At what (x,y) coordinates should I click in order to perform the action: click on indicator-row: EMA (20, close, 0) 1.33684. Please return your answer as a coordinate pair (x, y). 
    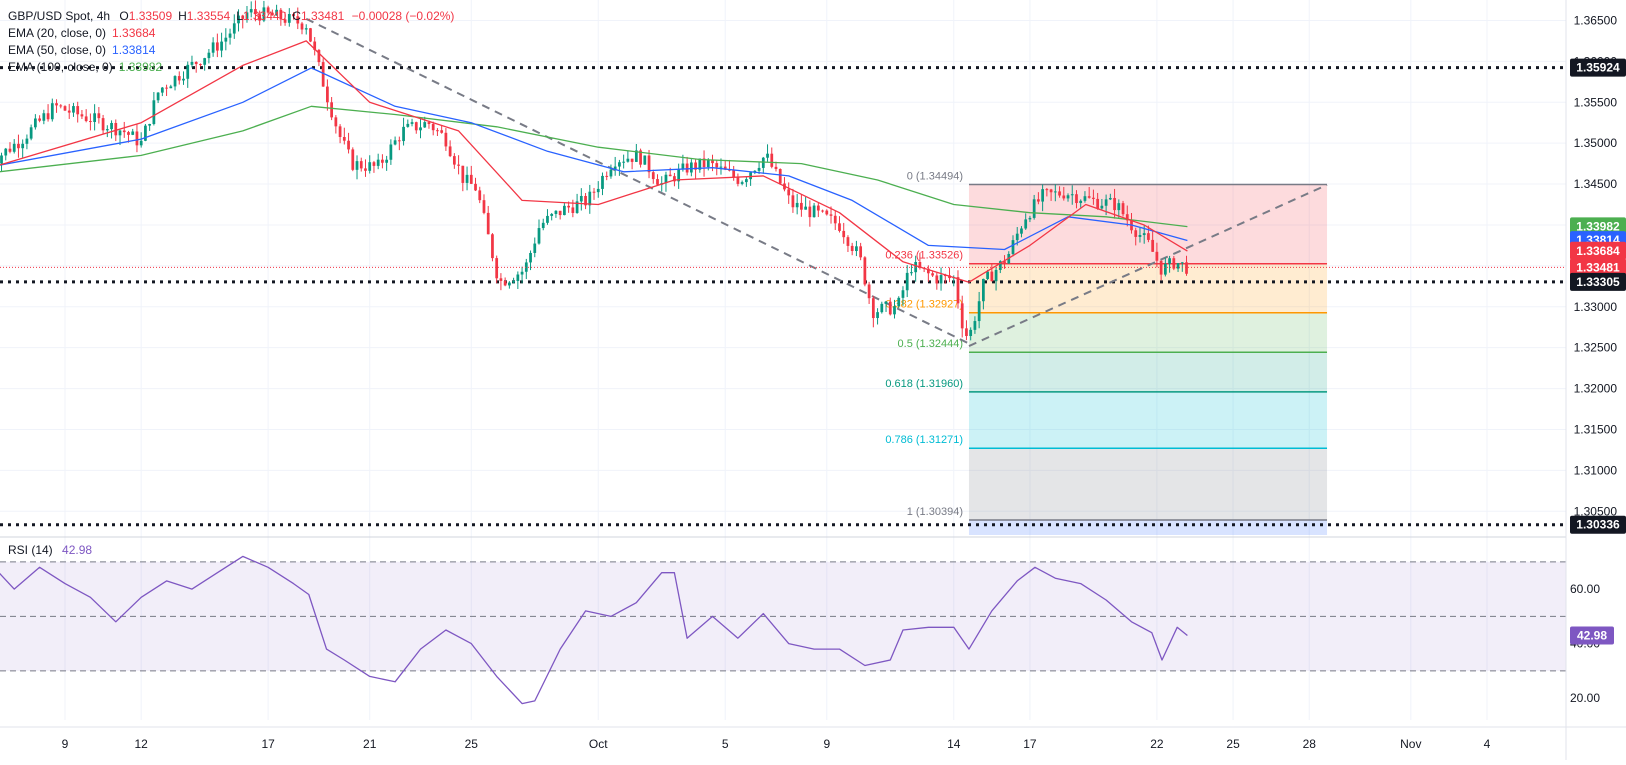
    Looking at the image, I should click on (231, 33).